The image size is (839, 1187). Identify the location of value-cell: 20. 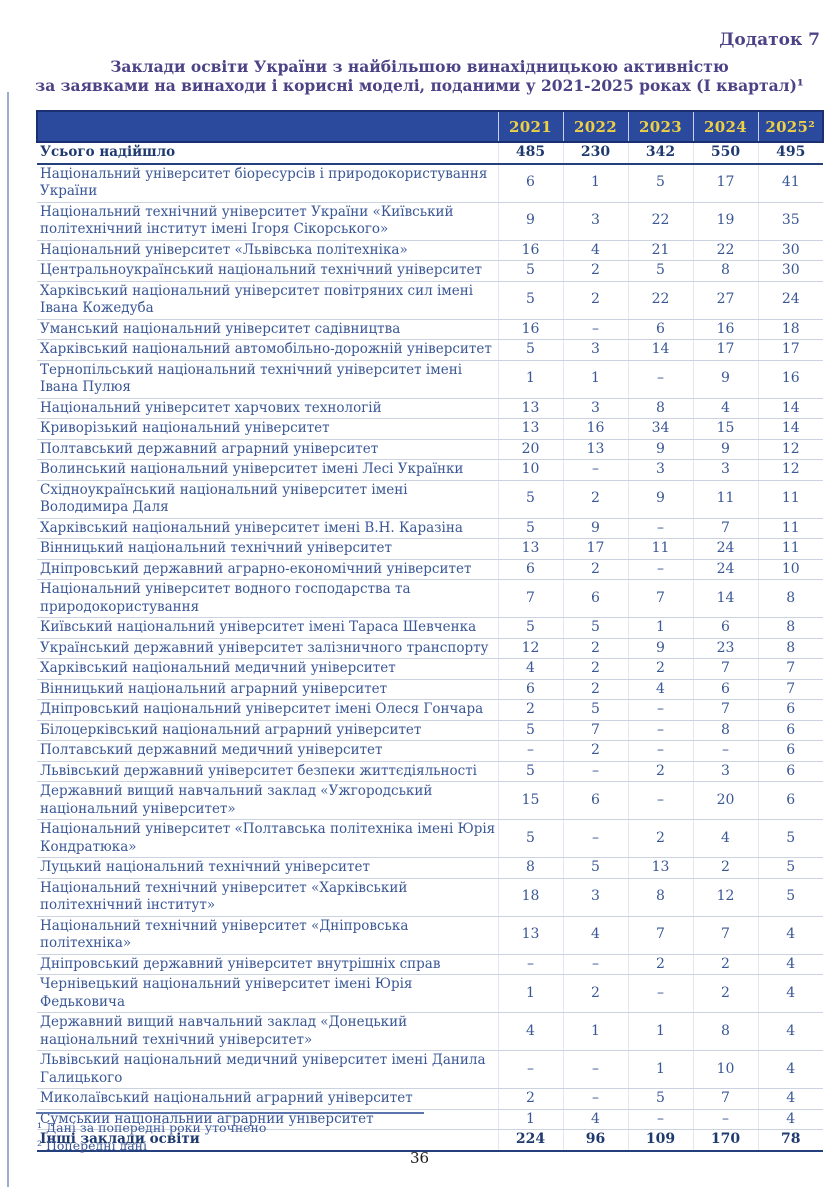
(725, 800).